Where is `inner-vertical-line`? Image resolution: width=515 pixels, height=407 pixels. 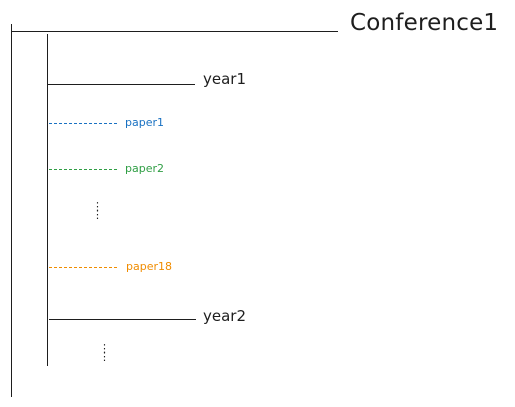 inner-vertical-line is located at coordinates (47, 200).